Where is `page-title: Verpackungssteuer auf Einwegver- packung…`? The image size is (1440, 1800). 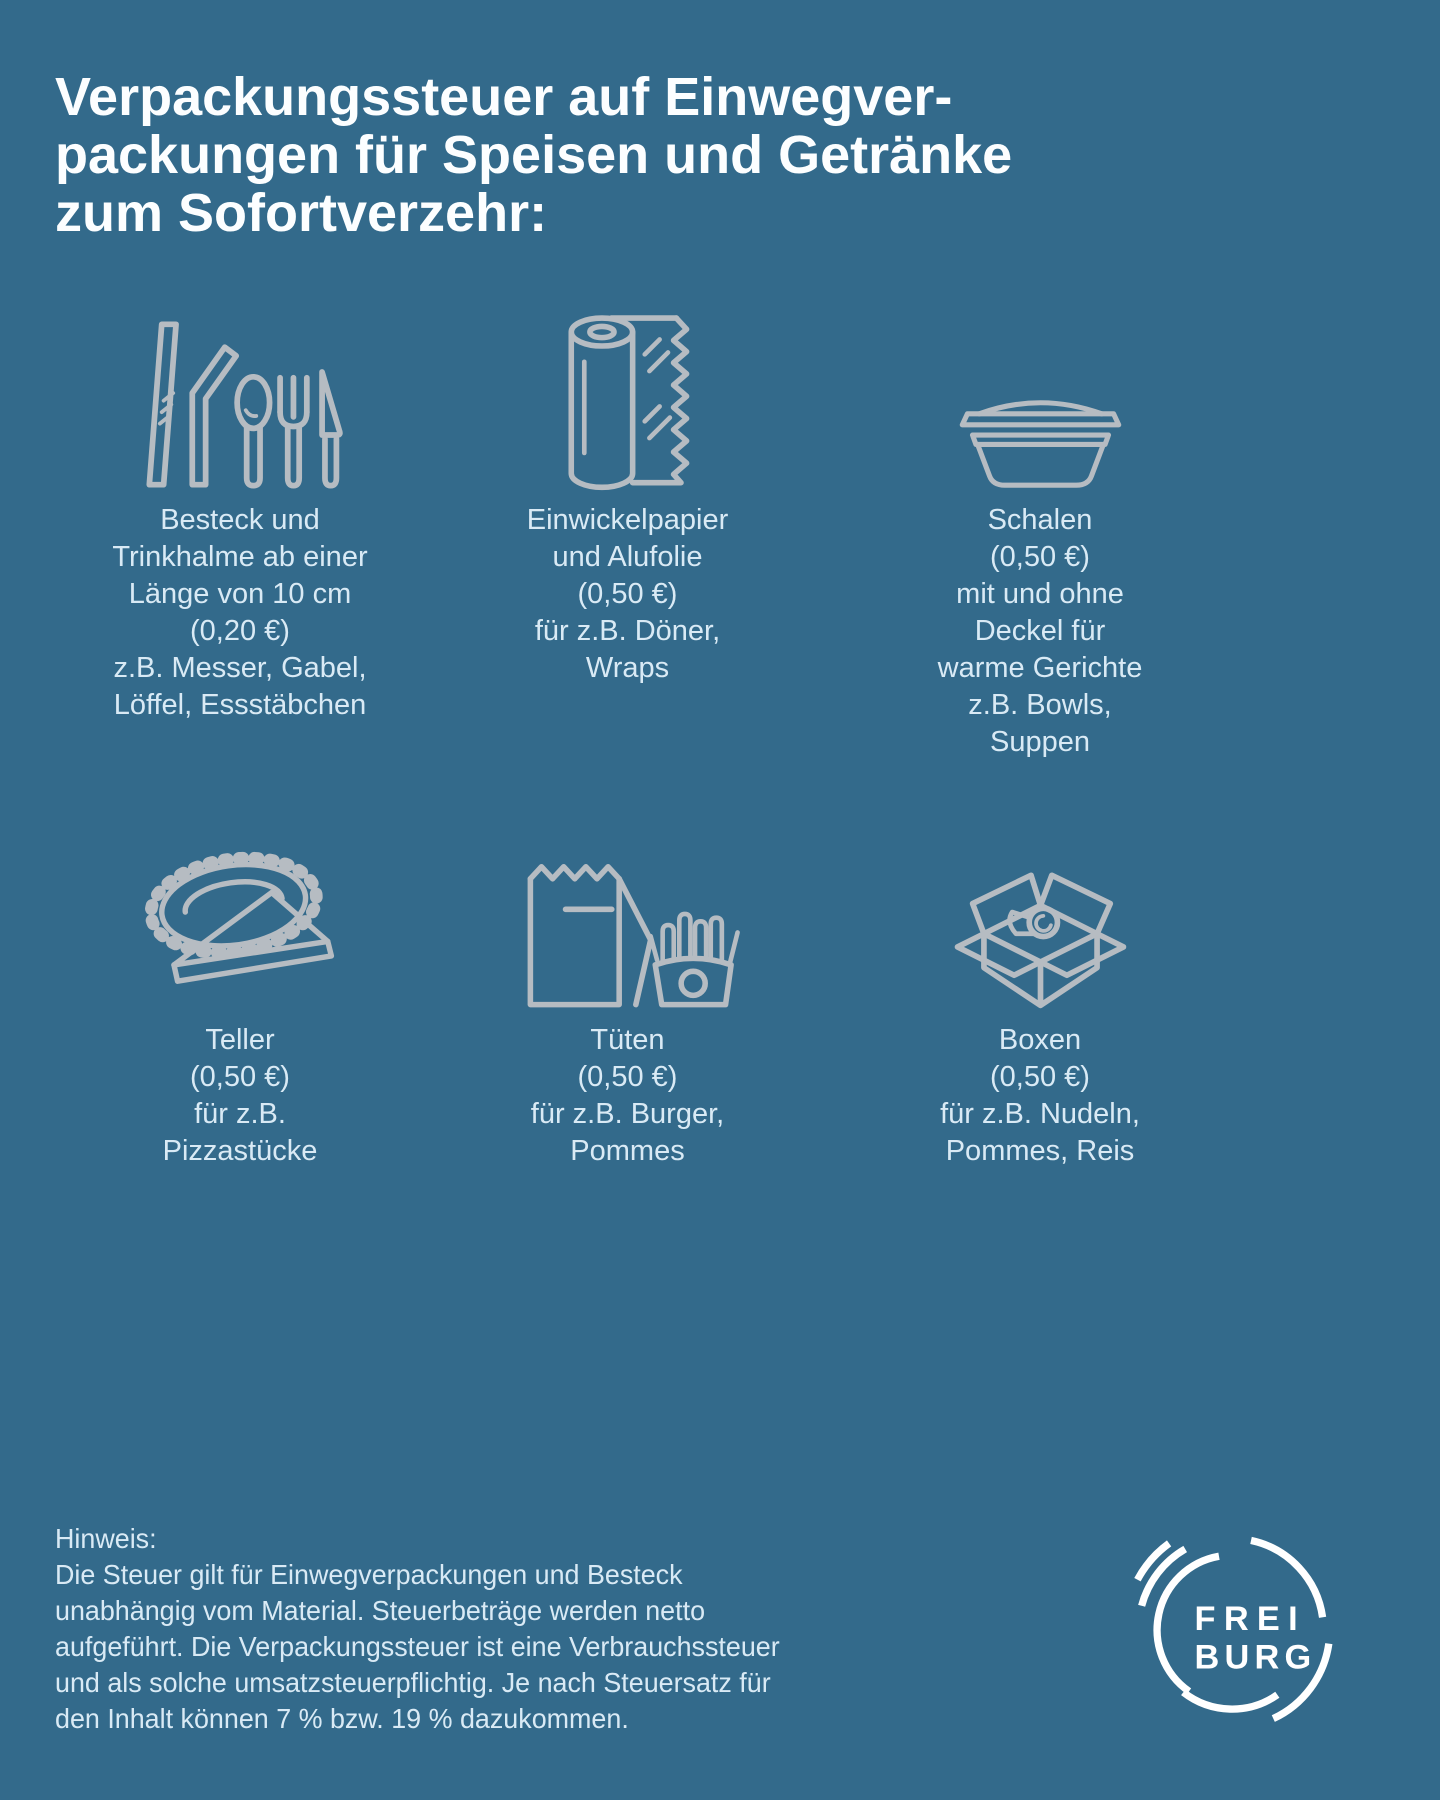
page-title: Verpackungssteuer auf Einwegver- packung… is located at coordinates (534, 155).